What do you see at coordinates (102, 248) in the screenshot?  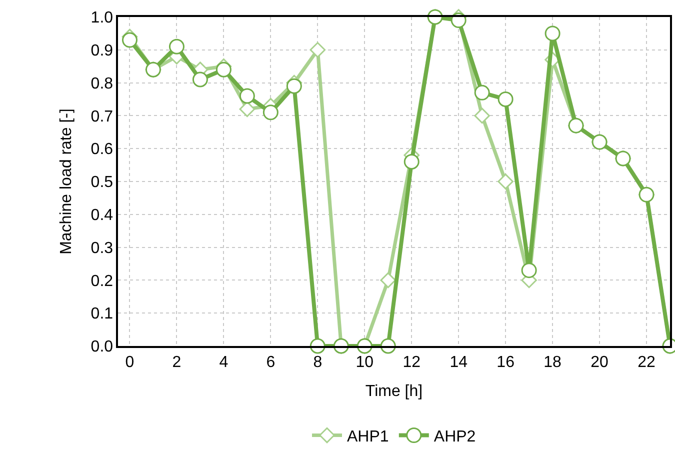 I see `y-tick-label: 0.3` at bounding box center [102, 248].